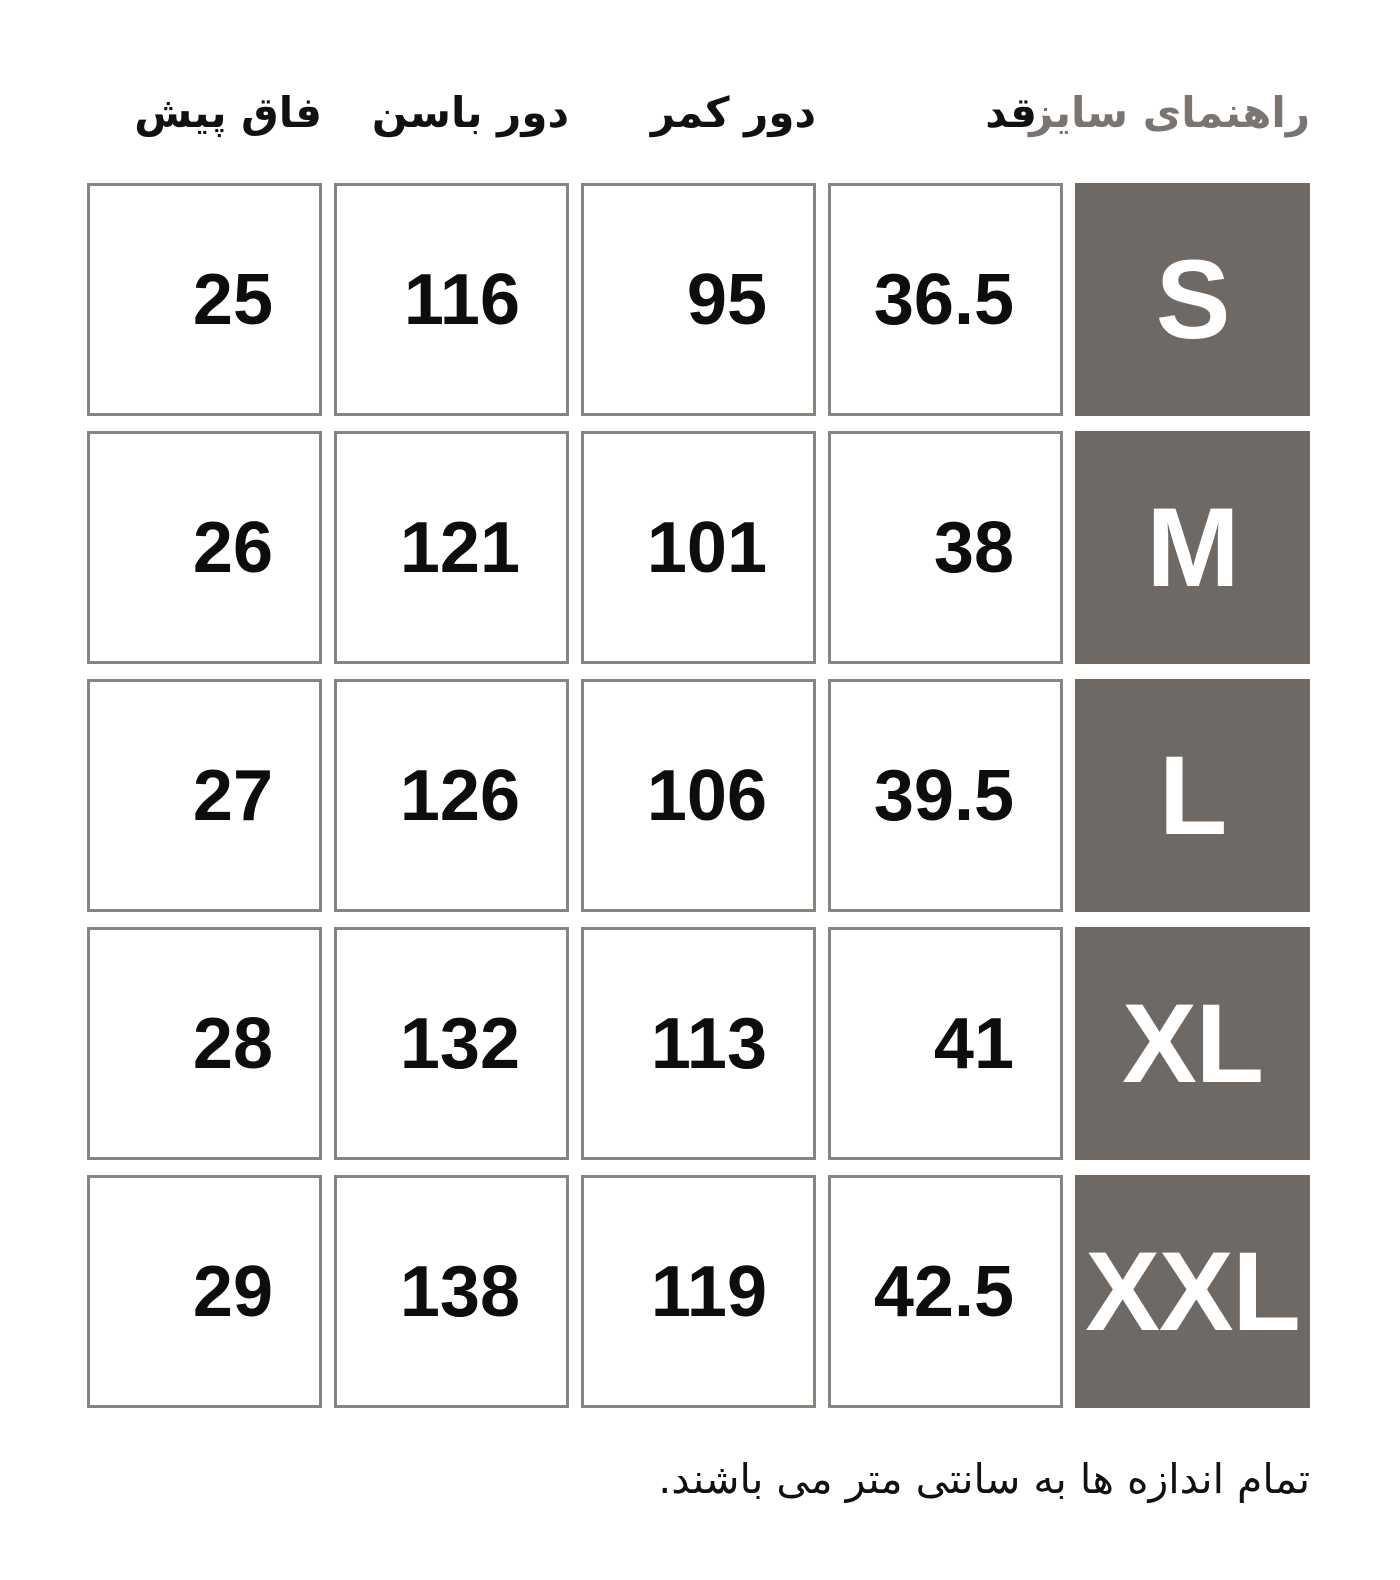 The height and width of the screenshot is (1580, 1400). I want to click on cell-waist: 106, so click(698, 795).